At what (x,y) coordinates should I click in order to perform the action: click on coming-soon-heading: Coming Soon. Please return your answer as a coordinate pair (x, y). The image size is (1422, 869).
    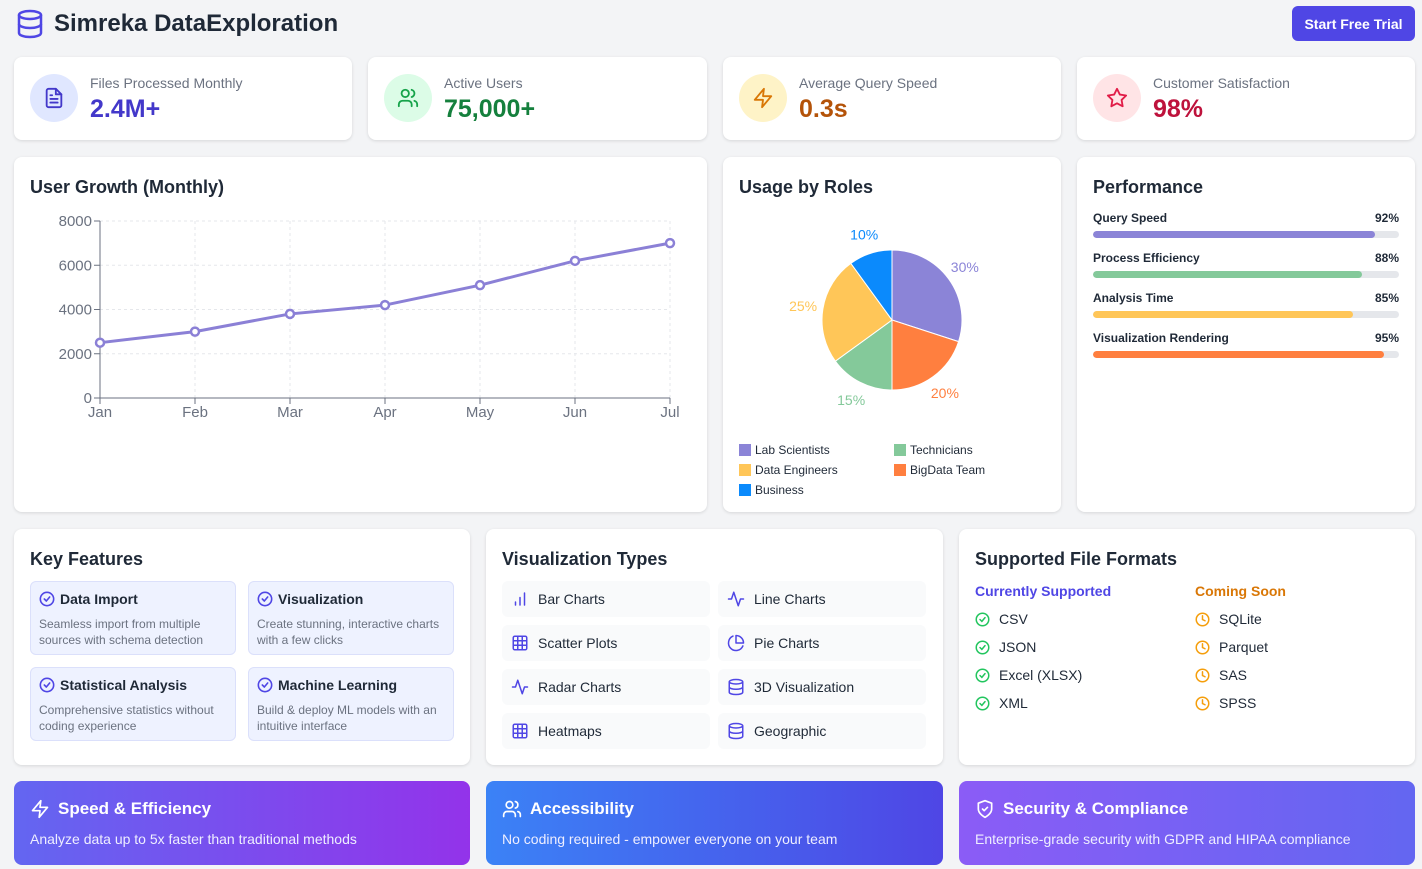
    Looking at the image, I should click on (1240, 591).